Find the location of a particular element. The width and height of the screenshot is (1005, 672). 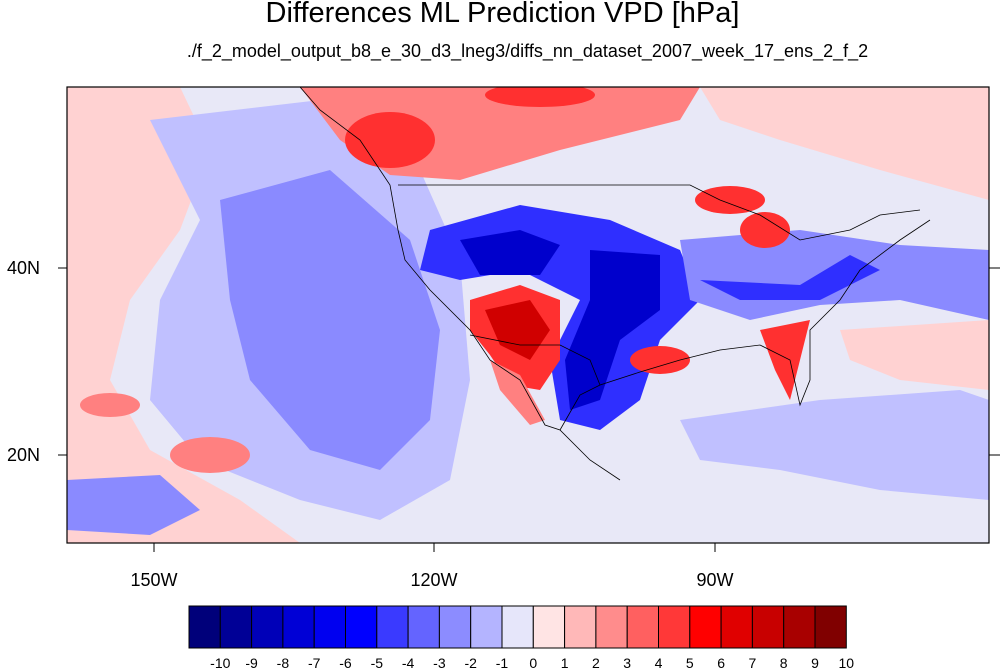

field-blue-pacific-core is located at coordinates (330, 320).